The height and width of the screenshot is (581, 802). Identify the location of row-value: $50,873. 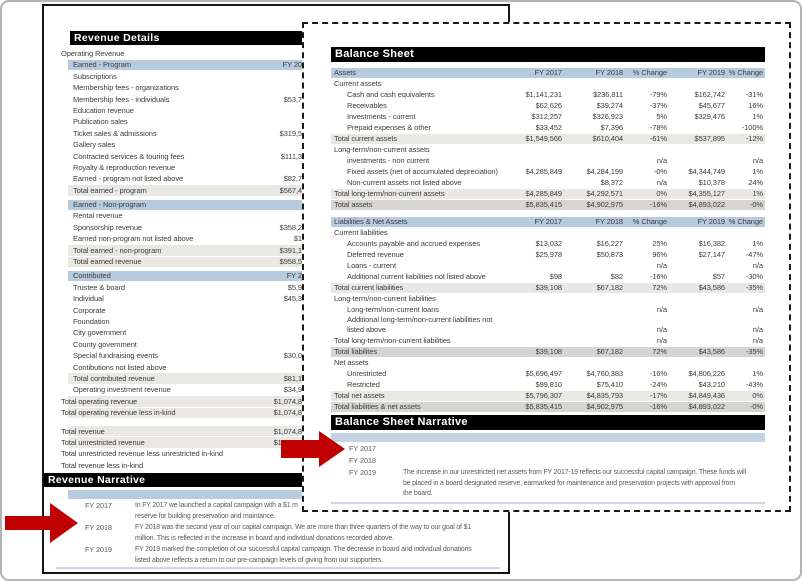
(610, 254).